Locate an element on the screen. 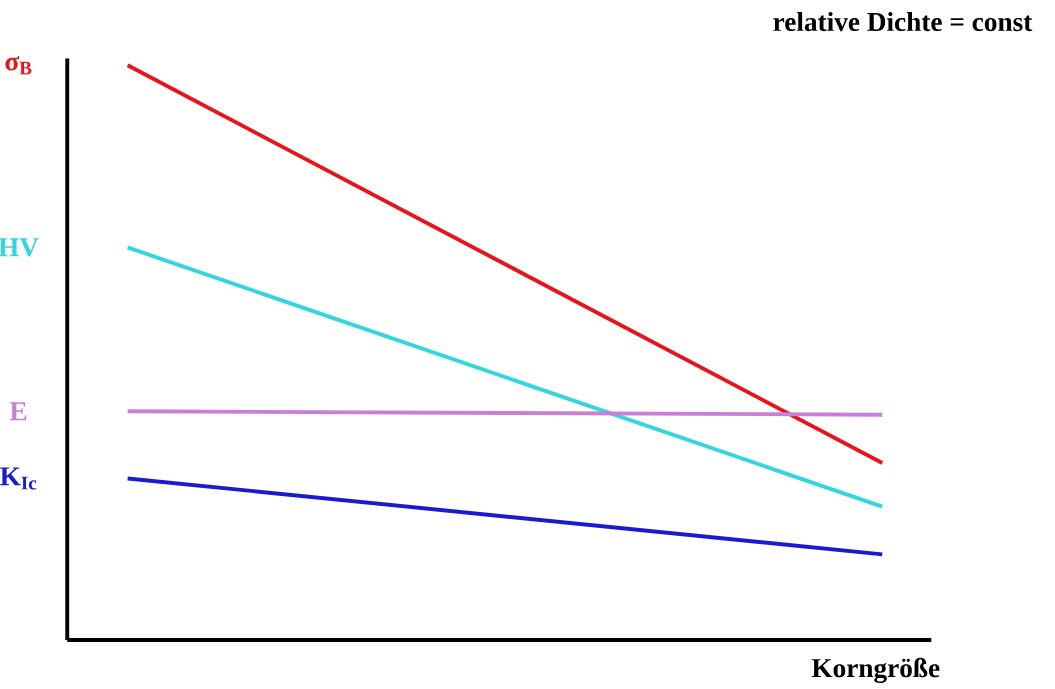 This screenshot has width=1055, height=689. x-axis-title: Korngröße is located at coordinates (875, 670).